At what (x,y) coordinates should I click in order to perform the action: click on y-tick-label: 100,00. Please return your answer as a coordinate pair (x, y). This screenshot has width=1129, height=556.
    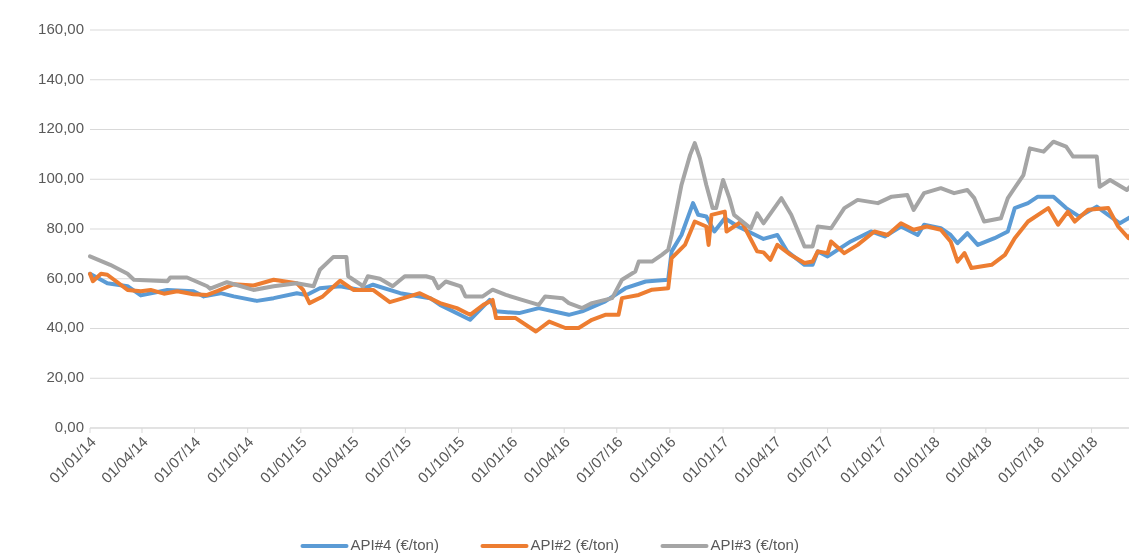
    Looking at the image, I should click on (61, 178).